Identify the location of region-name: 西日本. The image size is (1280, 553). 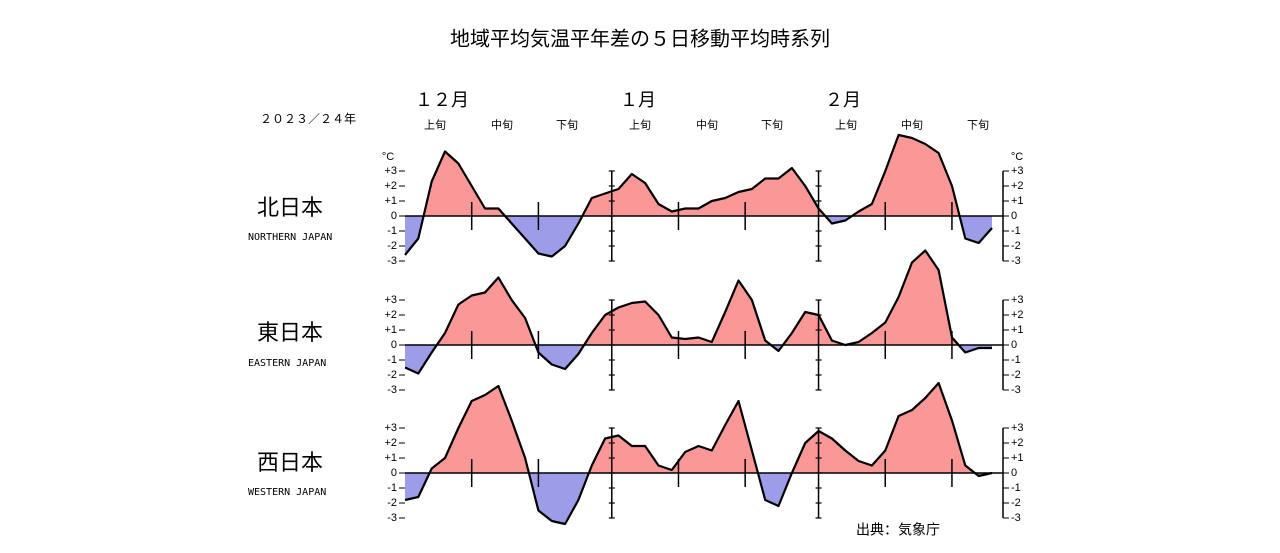
(290, 462).